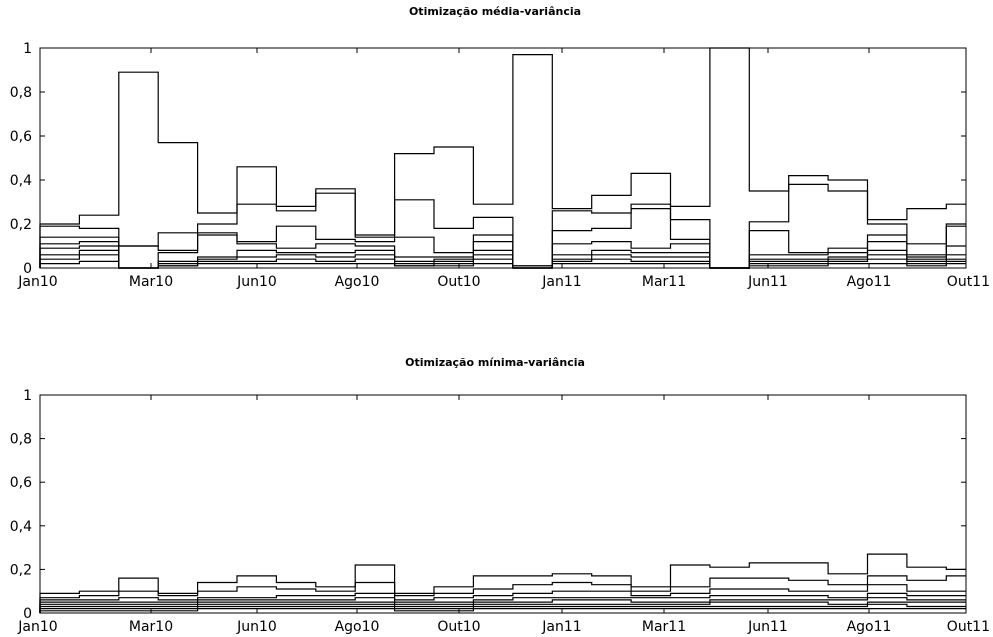  What do you see at coordinates (21, 440) in the screenshot?
I see `bottom-y-tick-label: 0,8` at bounding box center [21, 440].